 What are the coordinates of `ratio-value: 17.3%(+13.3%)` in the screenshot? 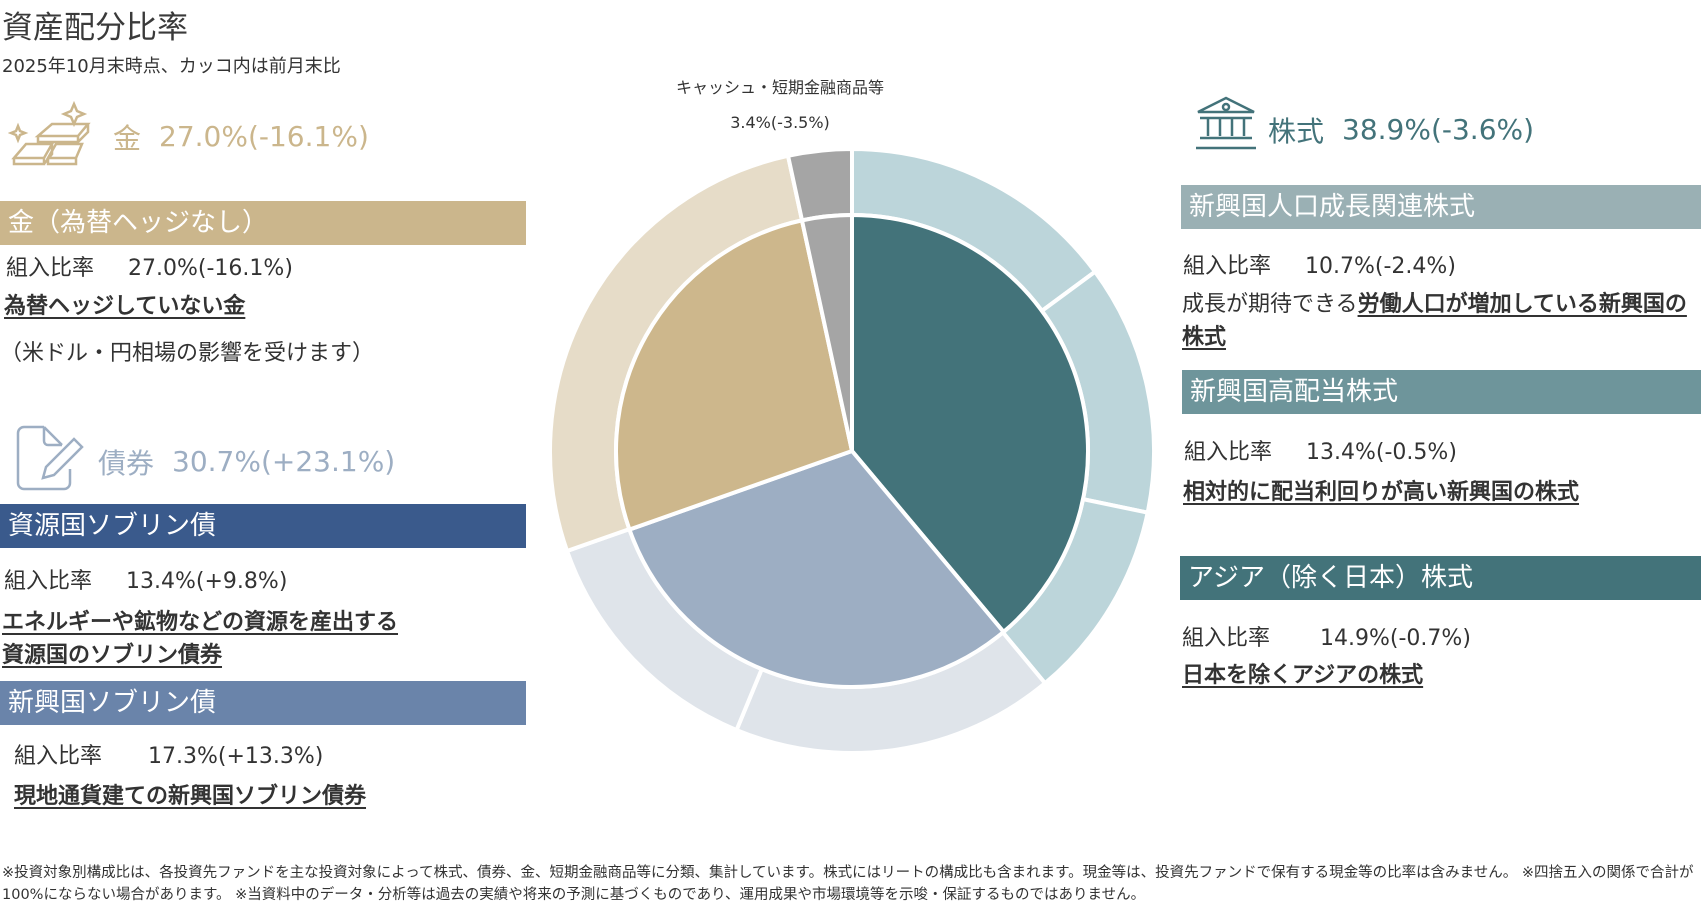 It's located at (236, 756).